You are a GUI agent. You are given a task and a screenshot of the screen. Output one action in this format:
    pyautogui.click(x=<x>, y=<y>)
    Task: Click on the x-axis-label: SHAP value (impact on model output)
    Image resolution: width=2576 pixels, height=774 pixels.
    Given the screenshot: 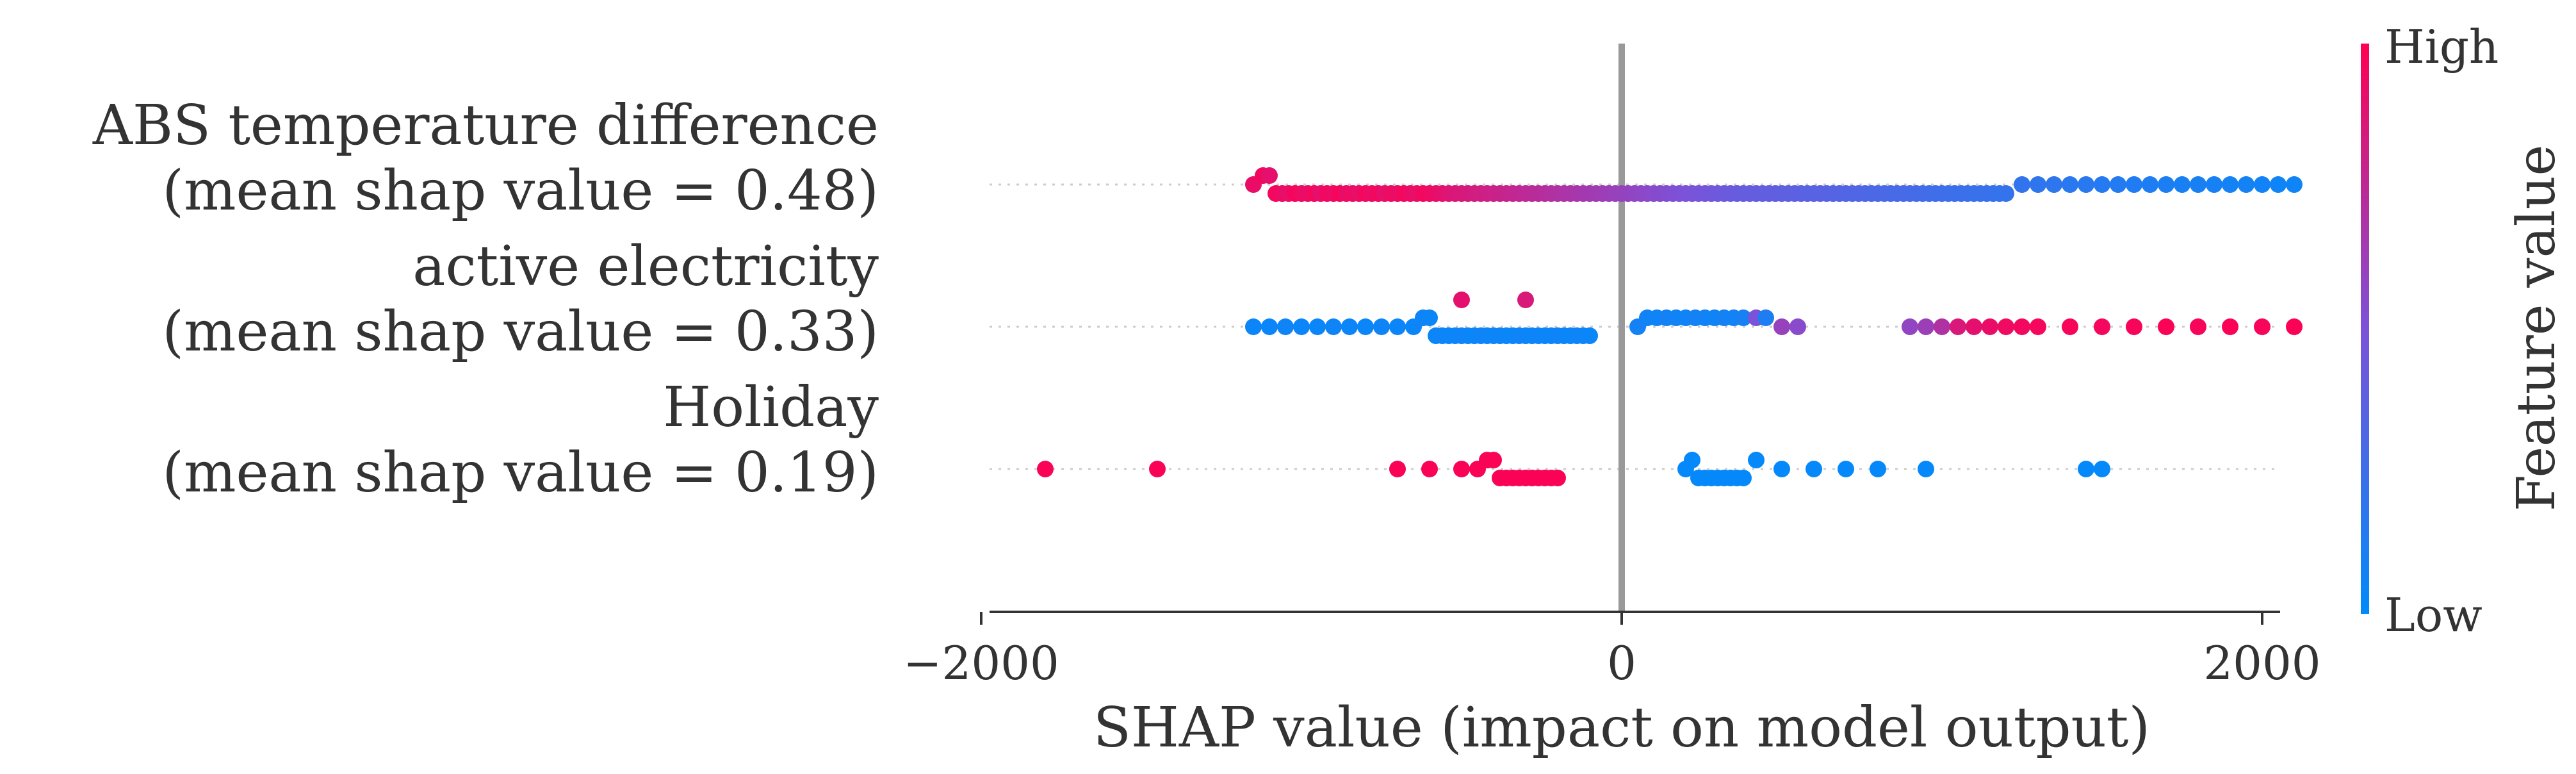 What is the action you would take?
    pyautogui.click(x=1621, y=728)
    